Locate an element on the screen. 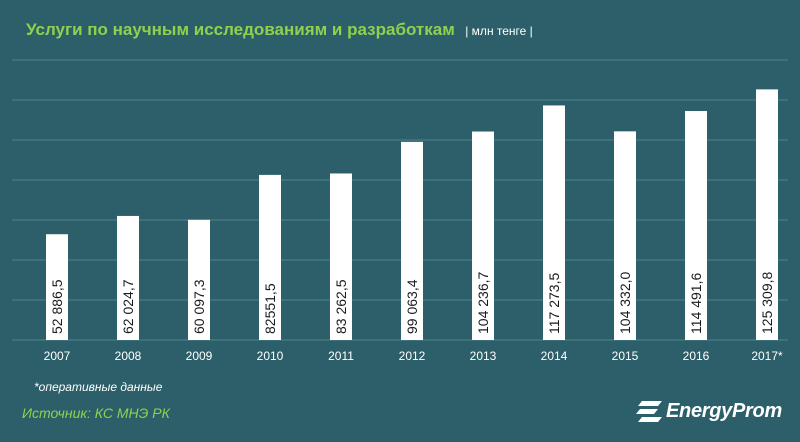  energyprom-logo: EnergyProm is located at coordinates (709, 411).